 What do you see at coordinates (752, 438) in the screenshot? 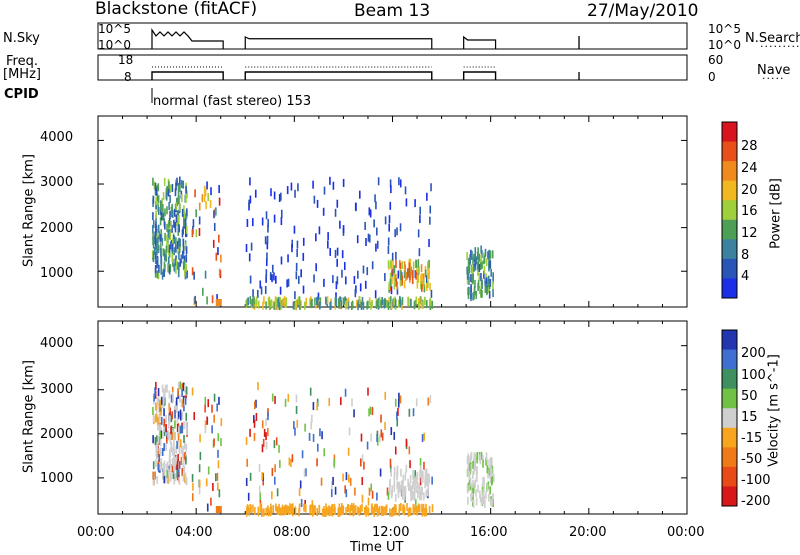
I see `velocity-tick-label: -15` at bounding box center [752, 438].